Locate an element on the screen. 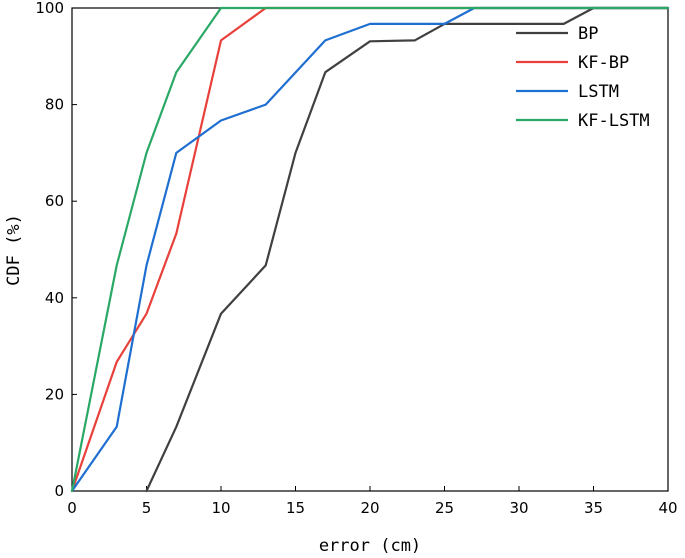  y-tick-label: 100 is located at coordinates (49, 8).